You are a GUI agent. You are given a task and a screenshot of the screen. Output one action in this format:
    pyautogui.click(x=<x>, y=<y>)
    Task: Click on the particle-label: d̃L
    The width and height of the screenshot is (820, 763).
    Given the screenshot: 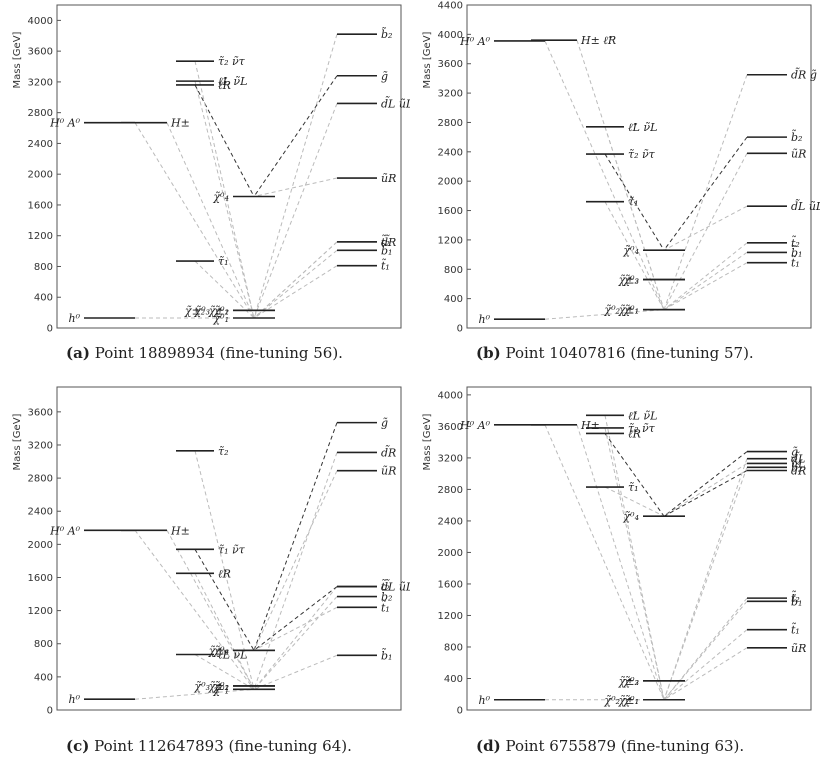 What is the action you would take?
    pyautogui.click(x=798, y=458)
    